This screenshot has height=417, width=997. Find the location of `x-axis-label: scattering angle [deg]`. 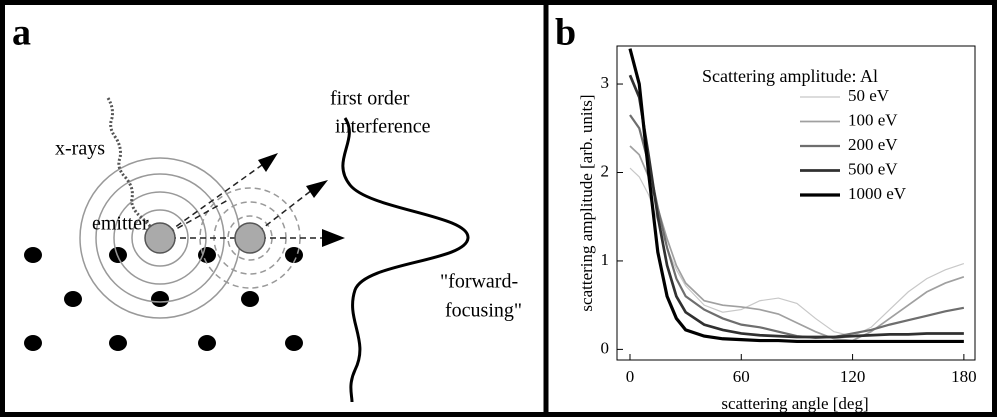

x-axis-label: scattering angle [deg] is located at coordinates (794, 403).